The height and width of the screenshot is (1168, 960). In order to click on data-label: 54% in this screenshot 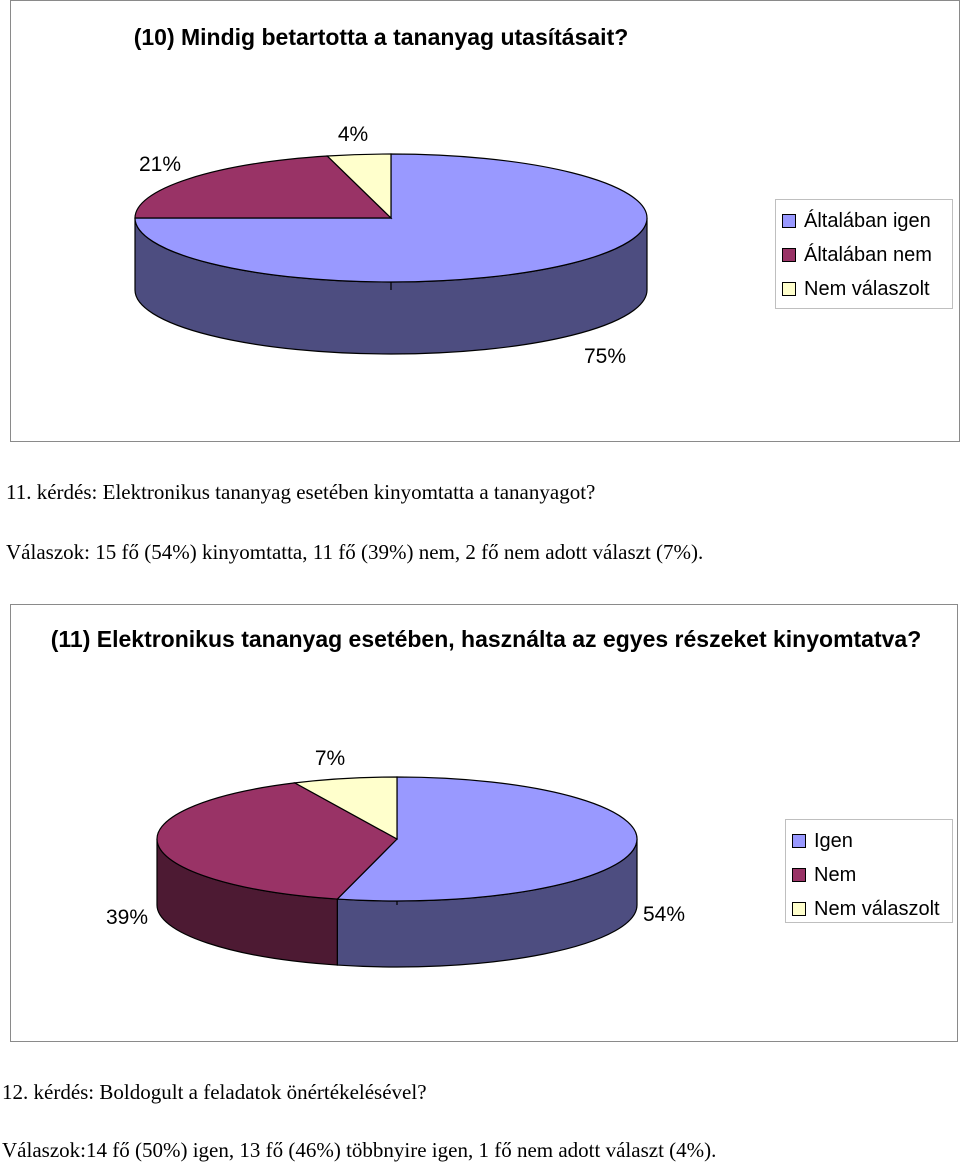, I will do `click(664, 914)`.